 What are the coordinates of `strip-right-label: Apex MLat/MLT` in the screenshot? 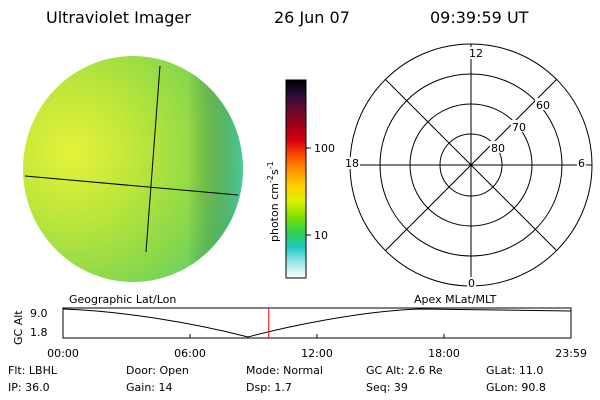 It's located at (455, 299).